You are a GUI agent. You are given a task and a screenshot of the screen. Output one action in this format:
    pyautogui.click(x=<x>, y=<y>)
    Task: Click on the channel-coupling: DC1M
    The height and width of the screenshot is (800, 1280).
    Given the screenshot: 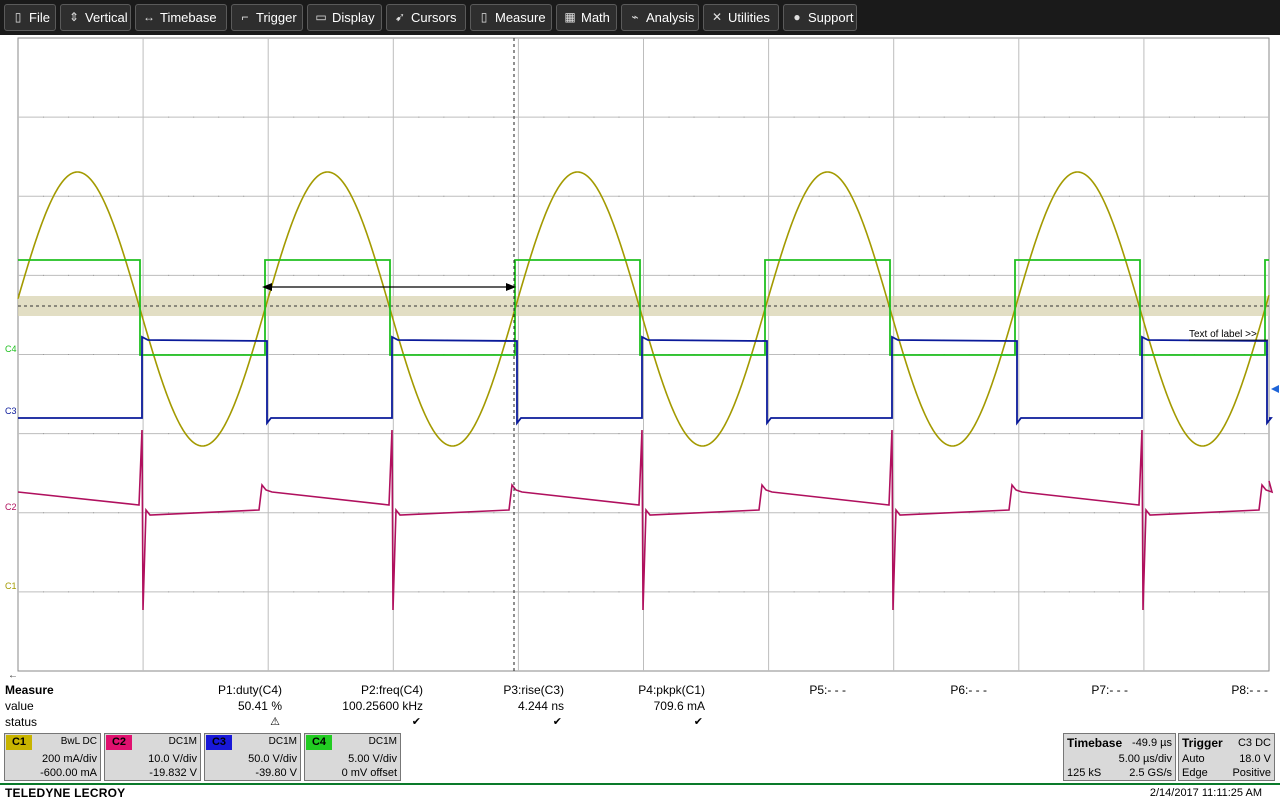 What is the action you would take?
    pyautogui.click(x=382, y=741)
    